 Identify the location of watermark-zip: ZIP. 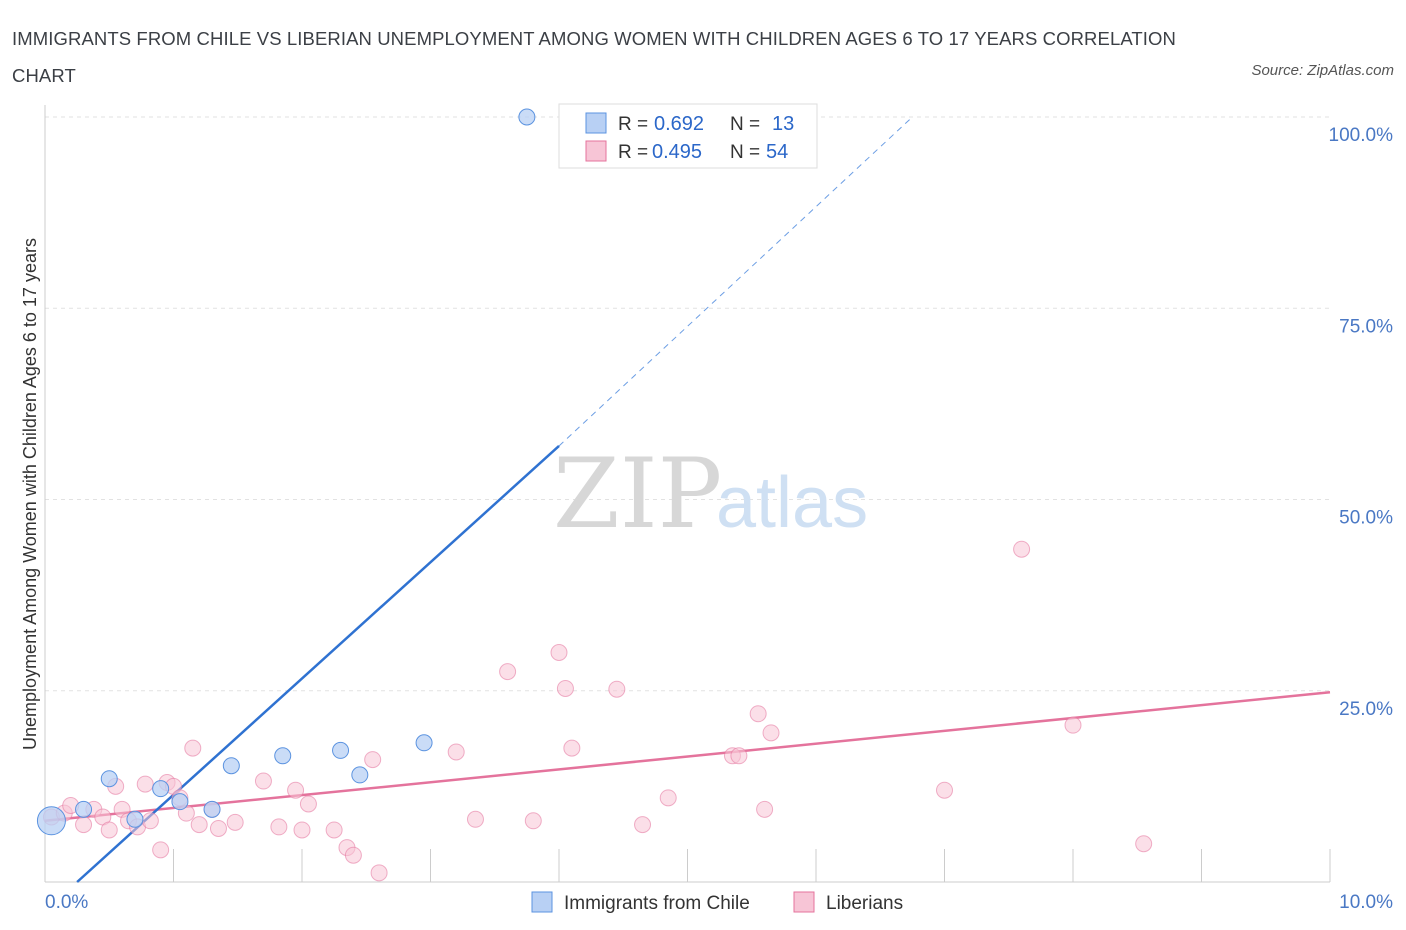
(637, 494).